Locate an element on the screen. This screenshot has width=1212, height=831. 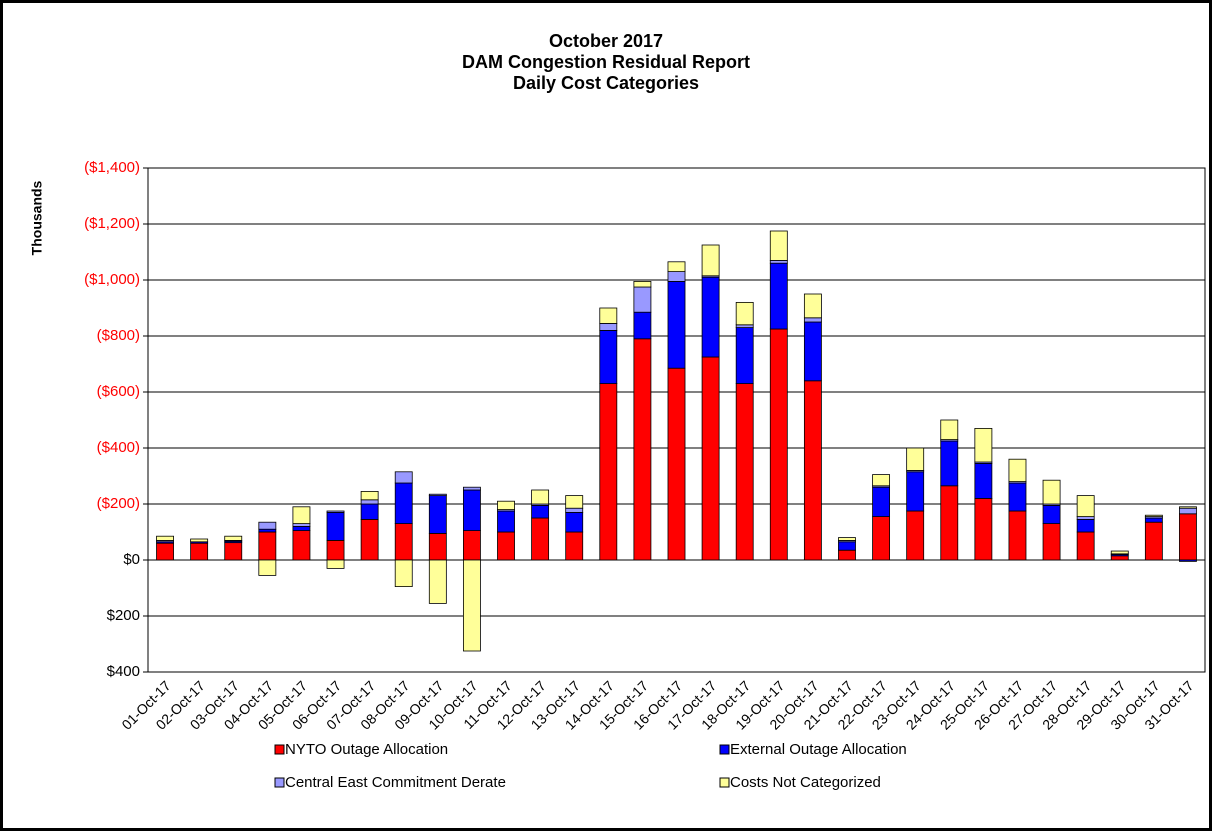
y-tick-label: ($1,400) is located at coordinates (112, 167).